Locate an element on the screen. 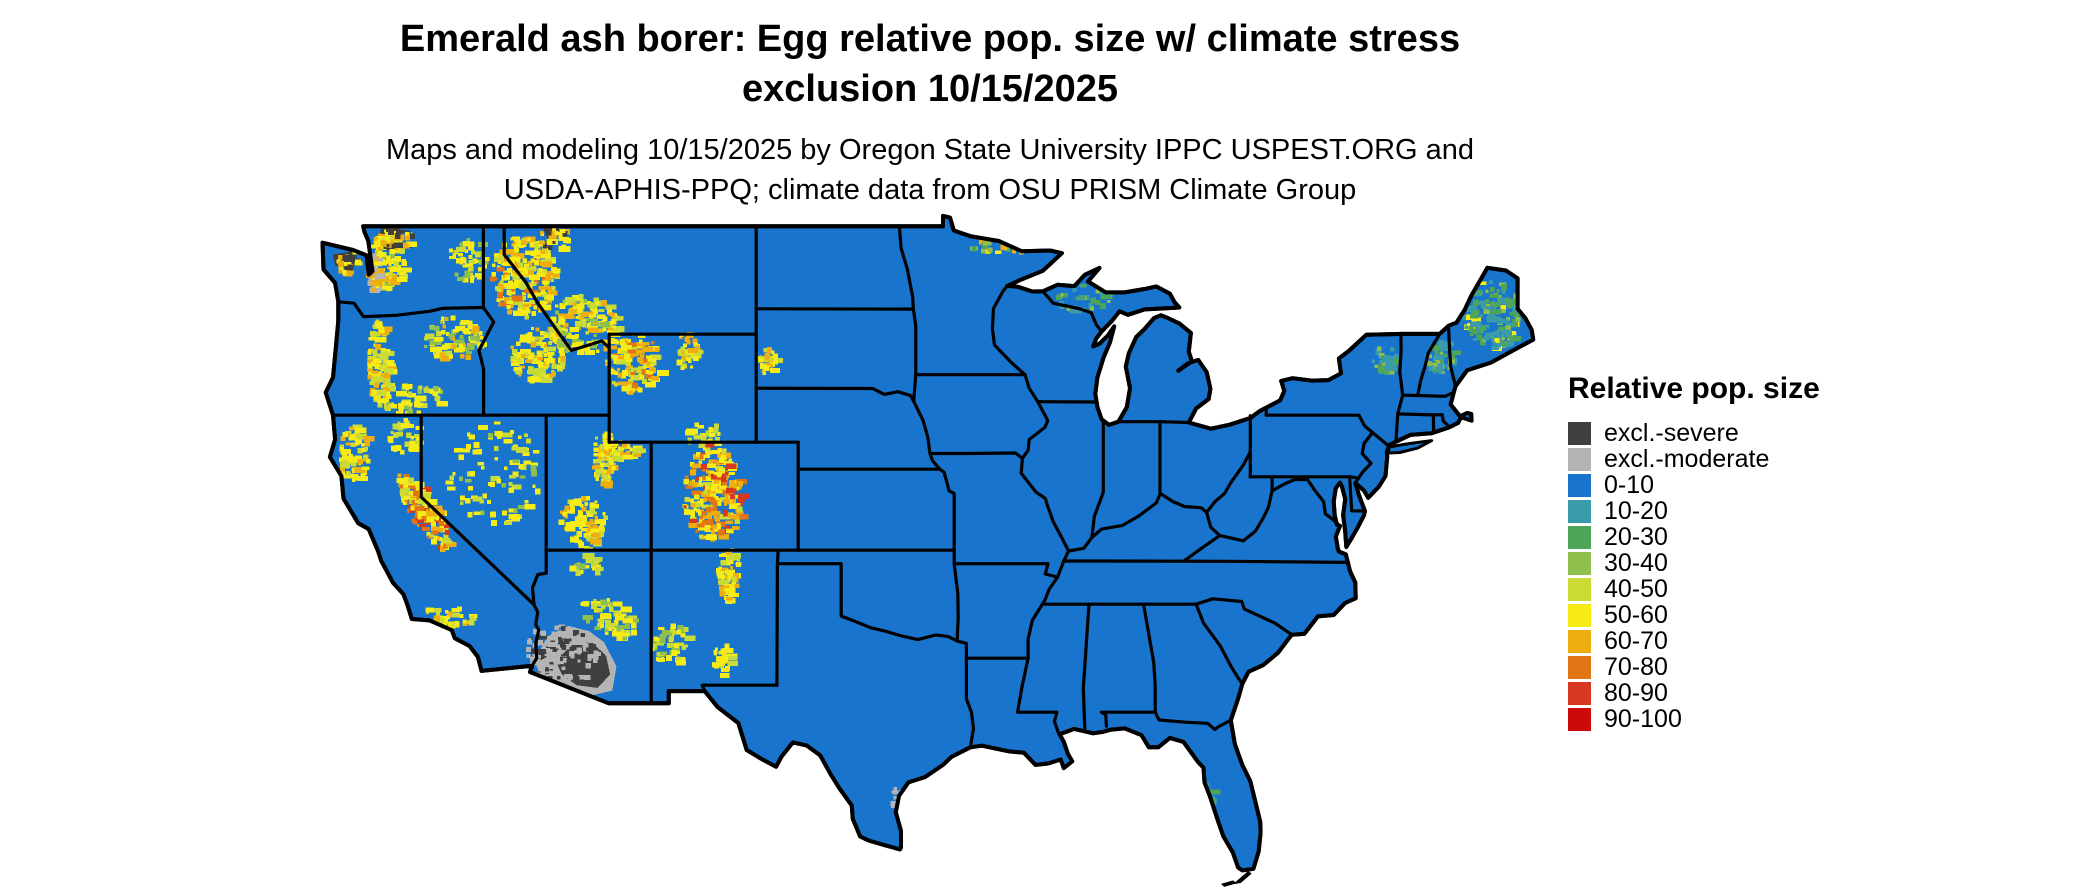 This screenshot has height=892, width=2100. legend-row: 80-90 is located at coordinates (1758, 693).